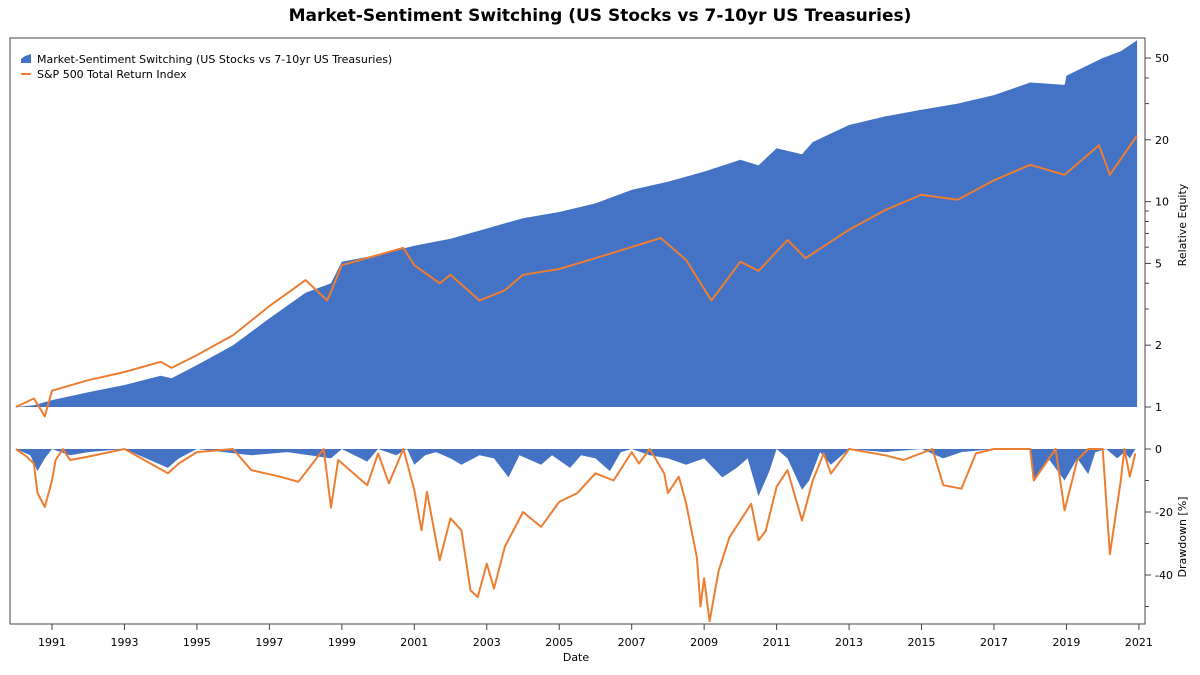 The height and width of the screenshot is (675, 1200). Describe the element at coordinates (1162, 140) in the screenshot. I see `y-tick-label: 20` at that location.